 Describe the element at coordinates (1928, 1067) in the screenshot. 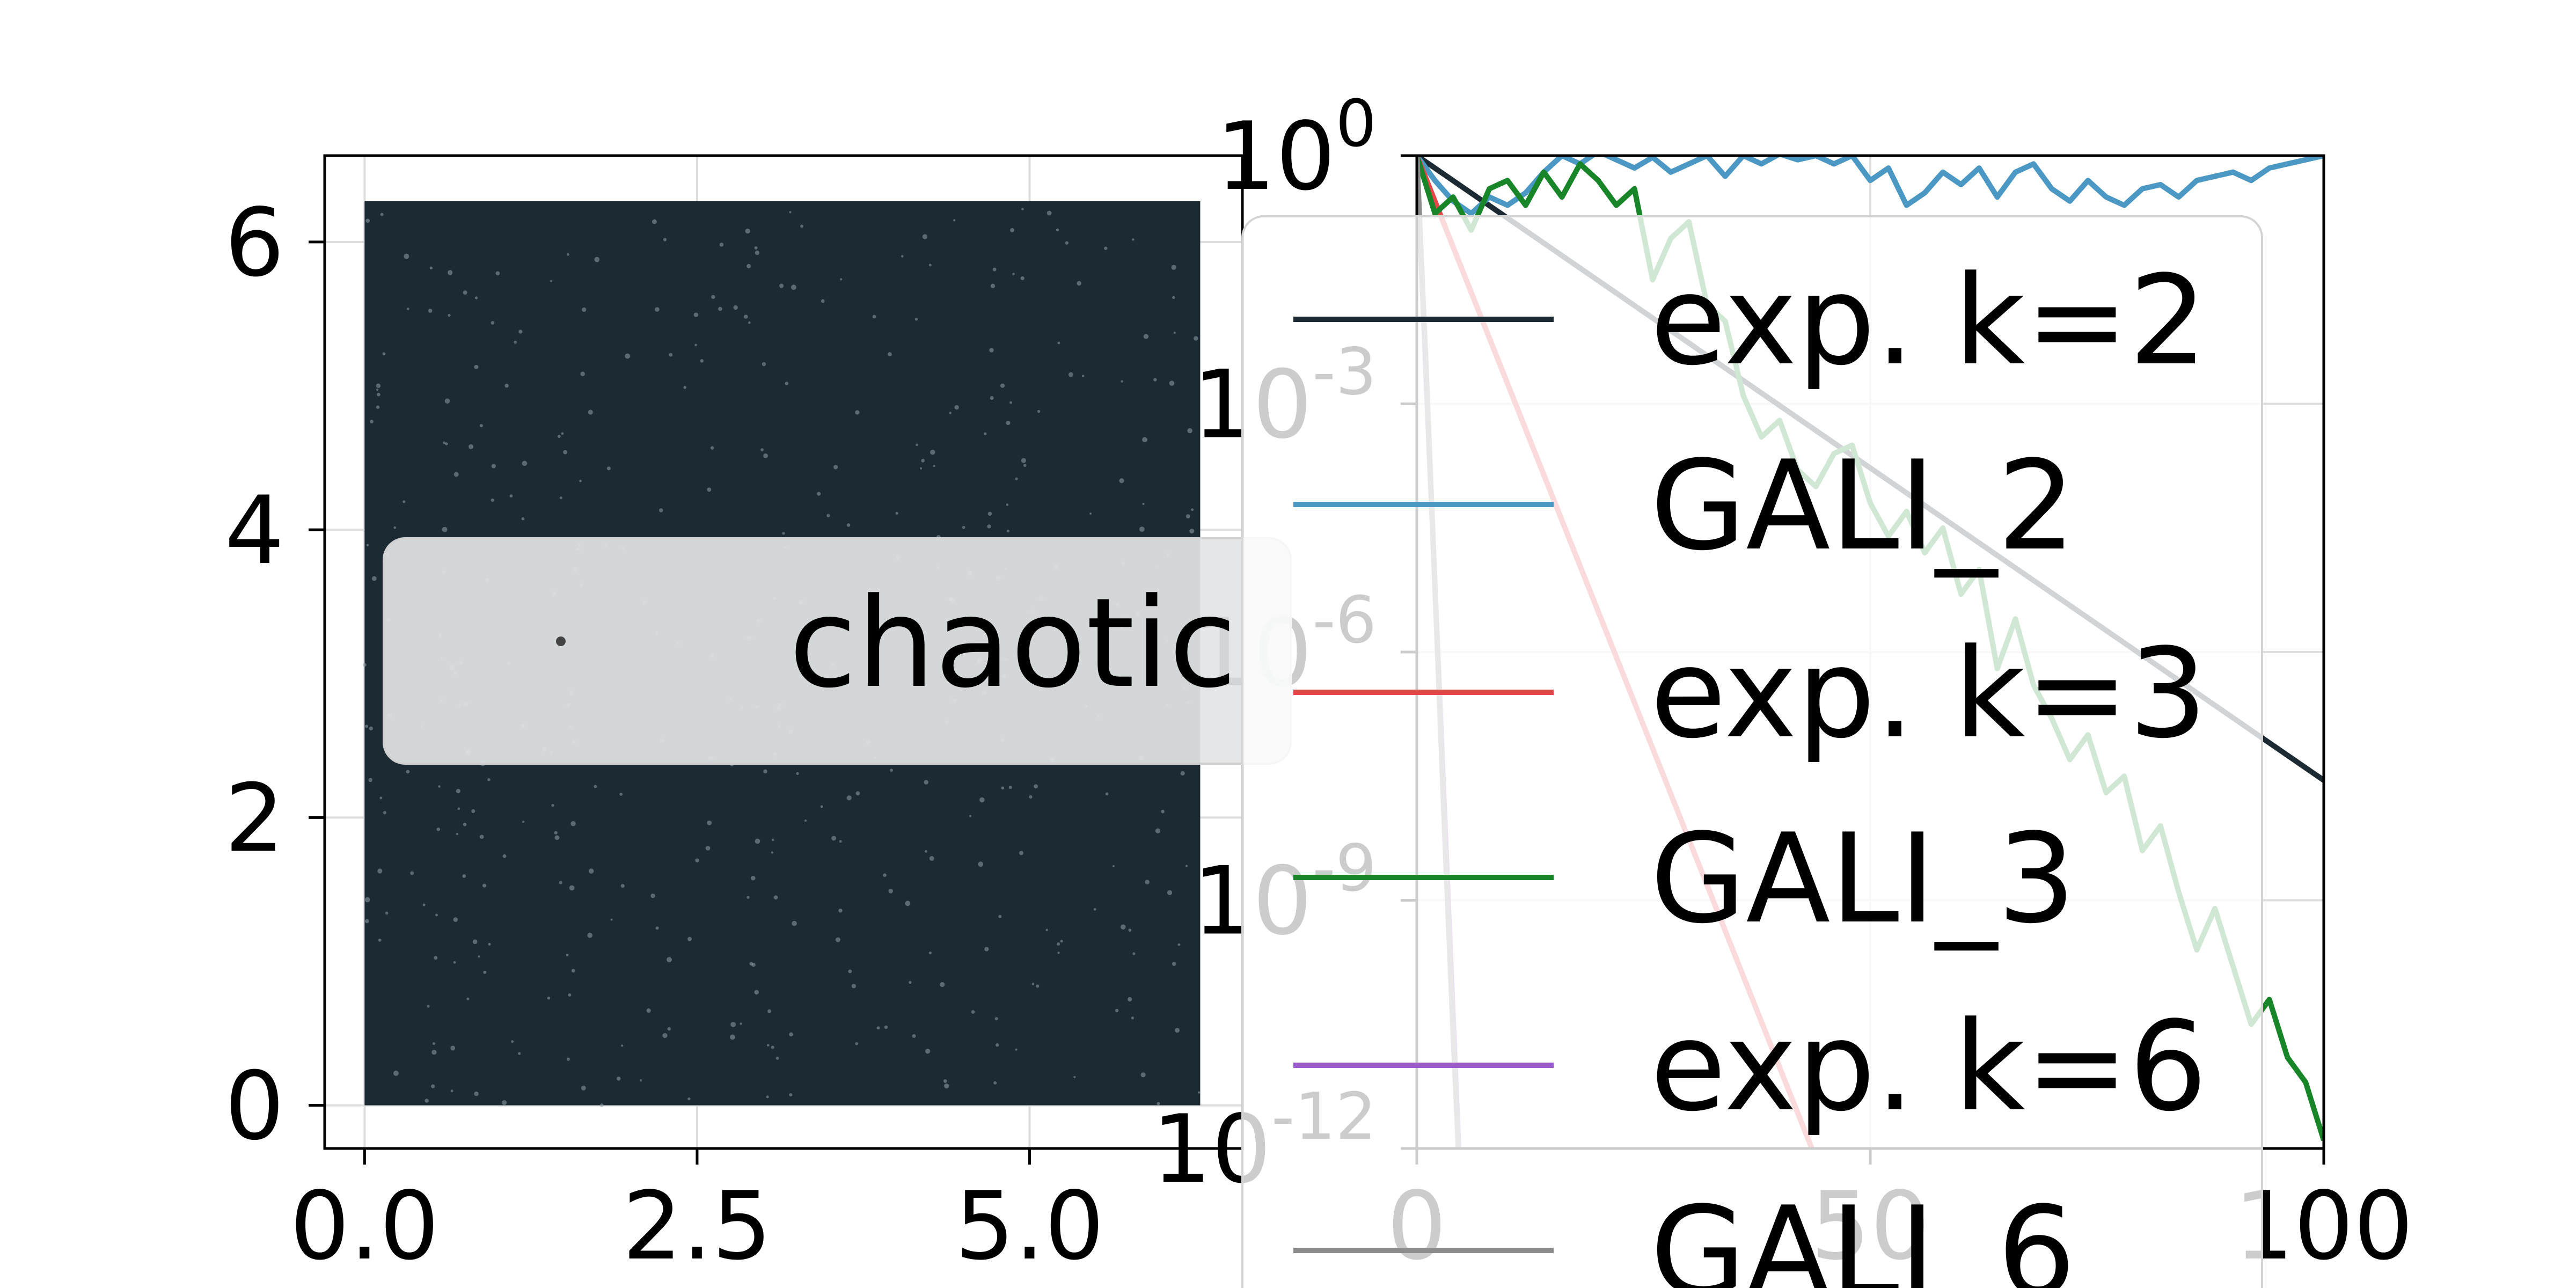

I see `legend-label: exp. k=6` at that location.